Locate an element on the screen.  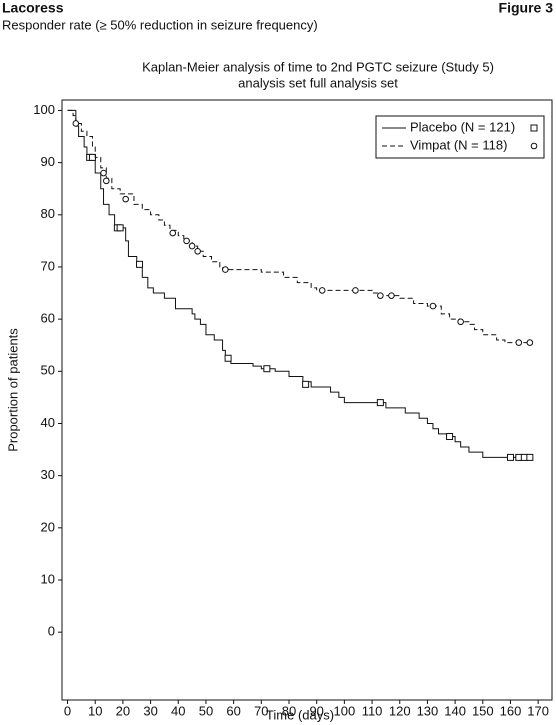
y-tick-label: 80 is located at coordinates (48, 213).